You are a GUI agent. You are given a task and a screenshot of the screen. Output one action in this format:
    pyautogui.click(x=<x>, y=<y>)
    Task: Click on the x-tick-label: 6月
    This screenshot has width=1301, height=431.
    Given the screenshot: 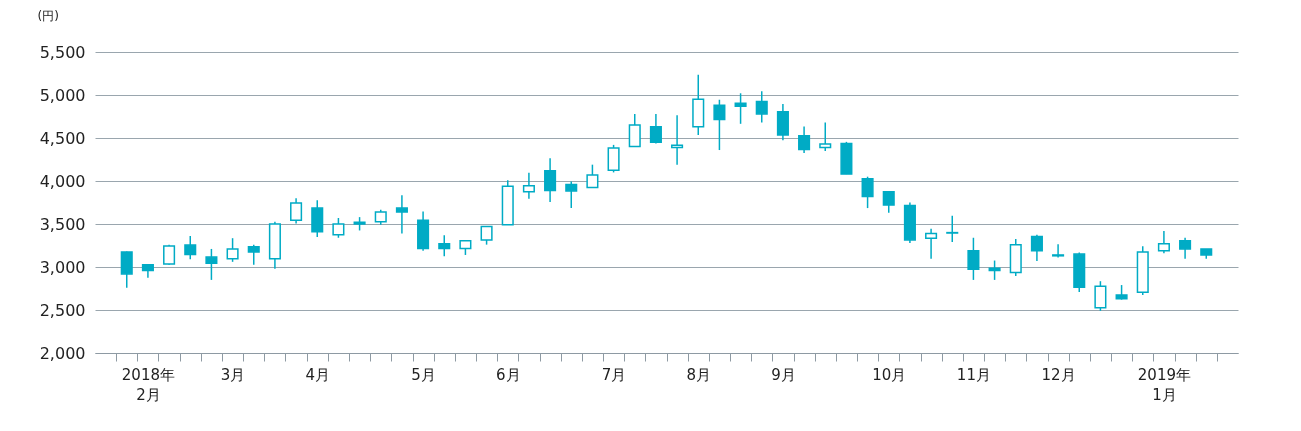 What is the action you would take?
    pyautogui.click(x=508, y=374)
    